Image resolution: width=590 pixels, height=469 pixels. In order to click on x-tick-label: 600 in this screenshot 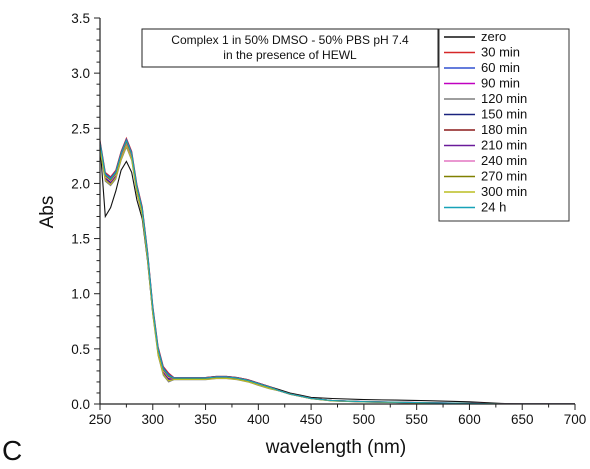, I will do `click(469, 419)`.